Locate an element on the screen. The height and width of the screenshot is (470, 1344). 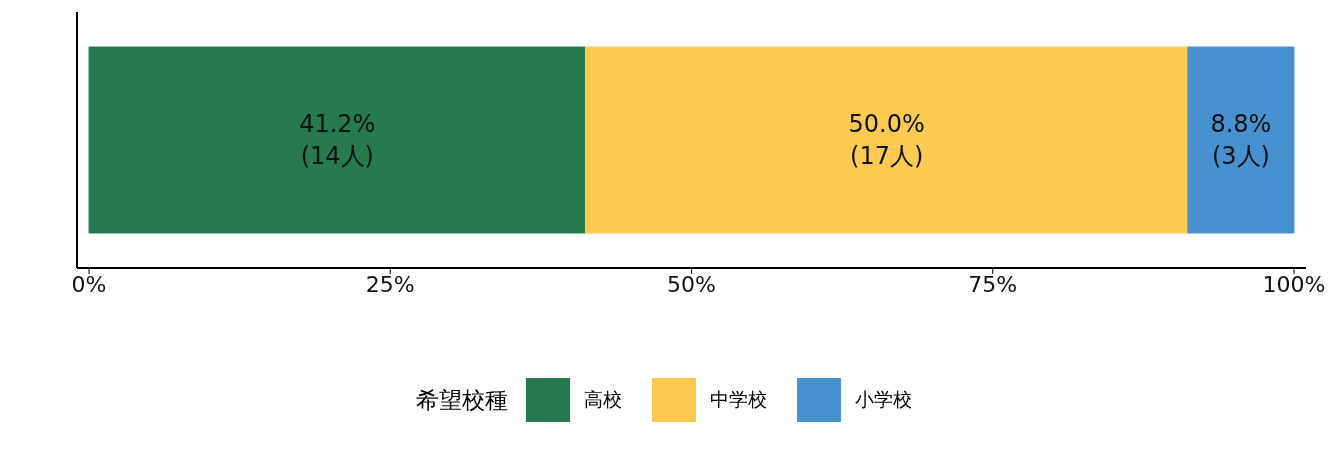
data-label: 41.2% (14人) is located at coordinates (337, 140).